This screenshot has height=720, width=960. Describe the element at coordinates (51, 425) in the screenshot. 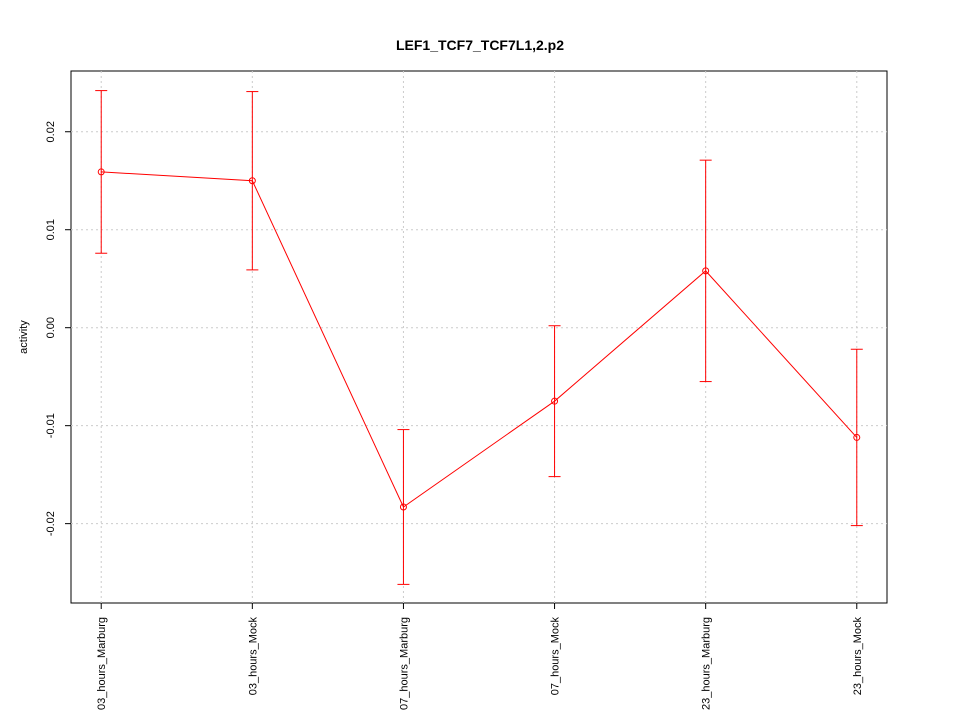

I see `y-tick-label: -0.01` at that location.